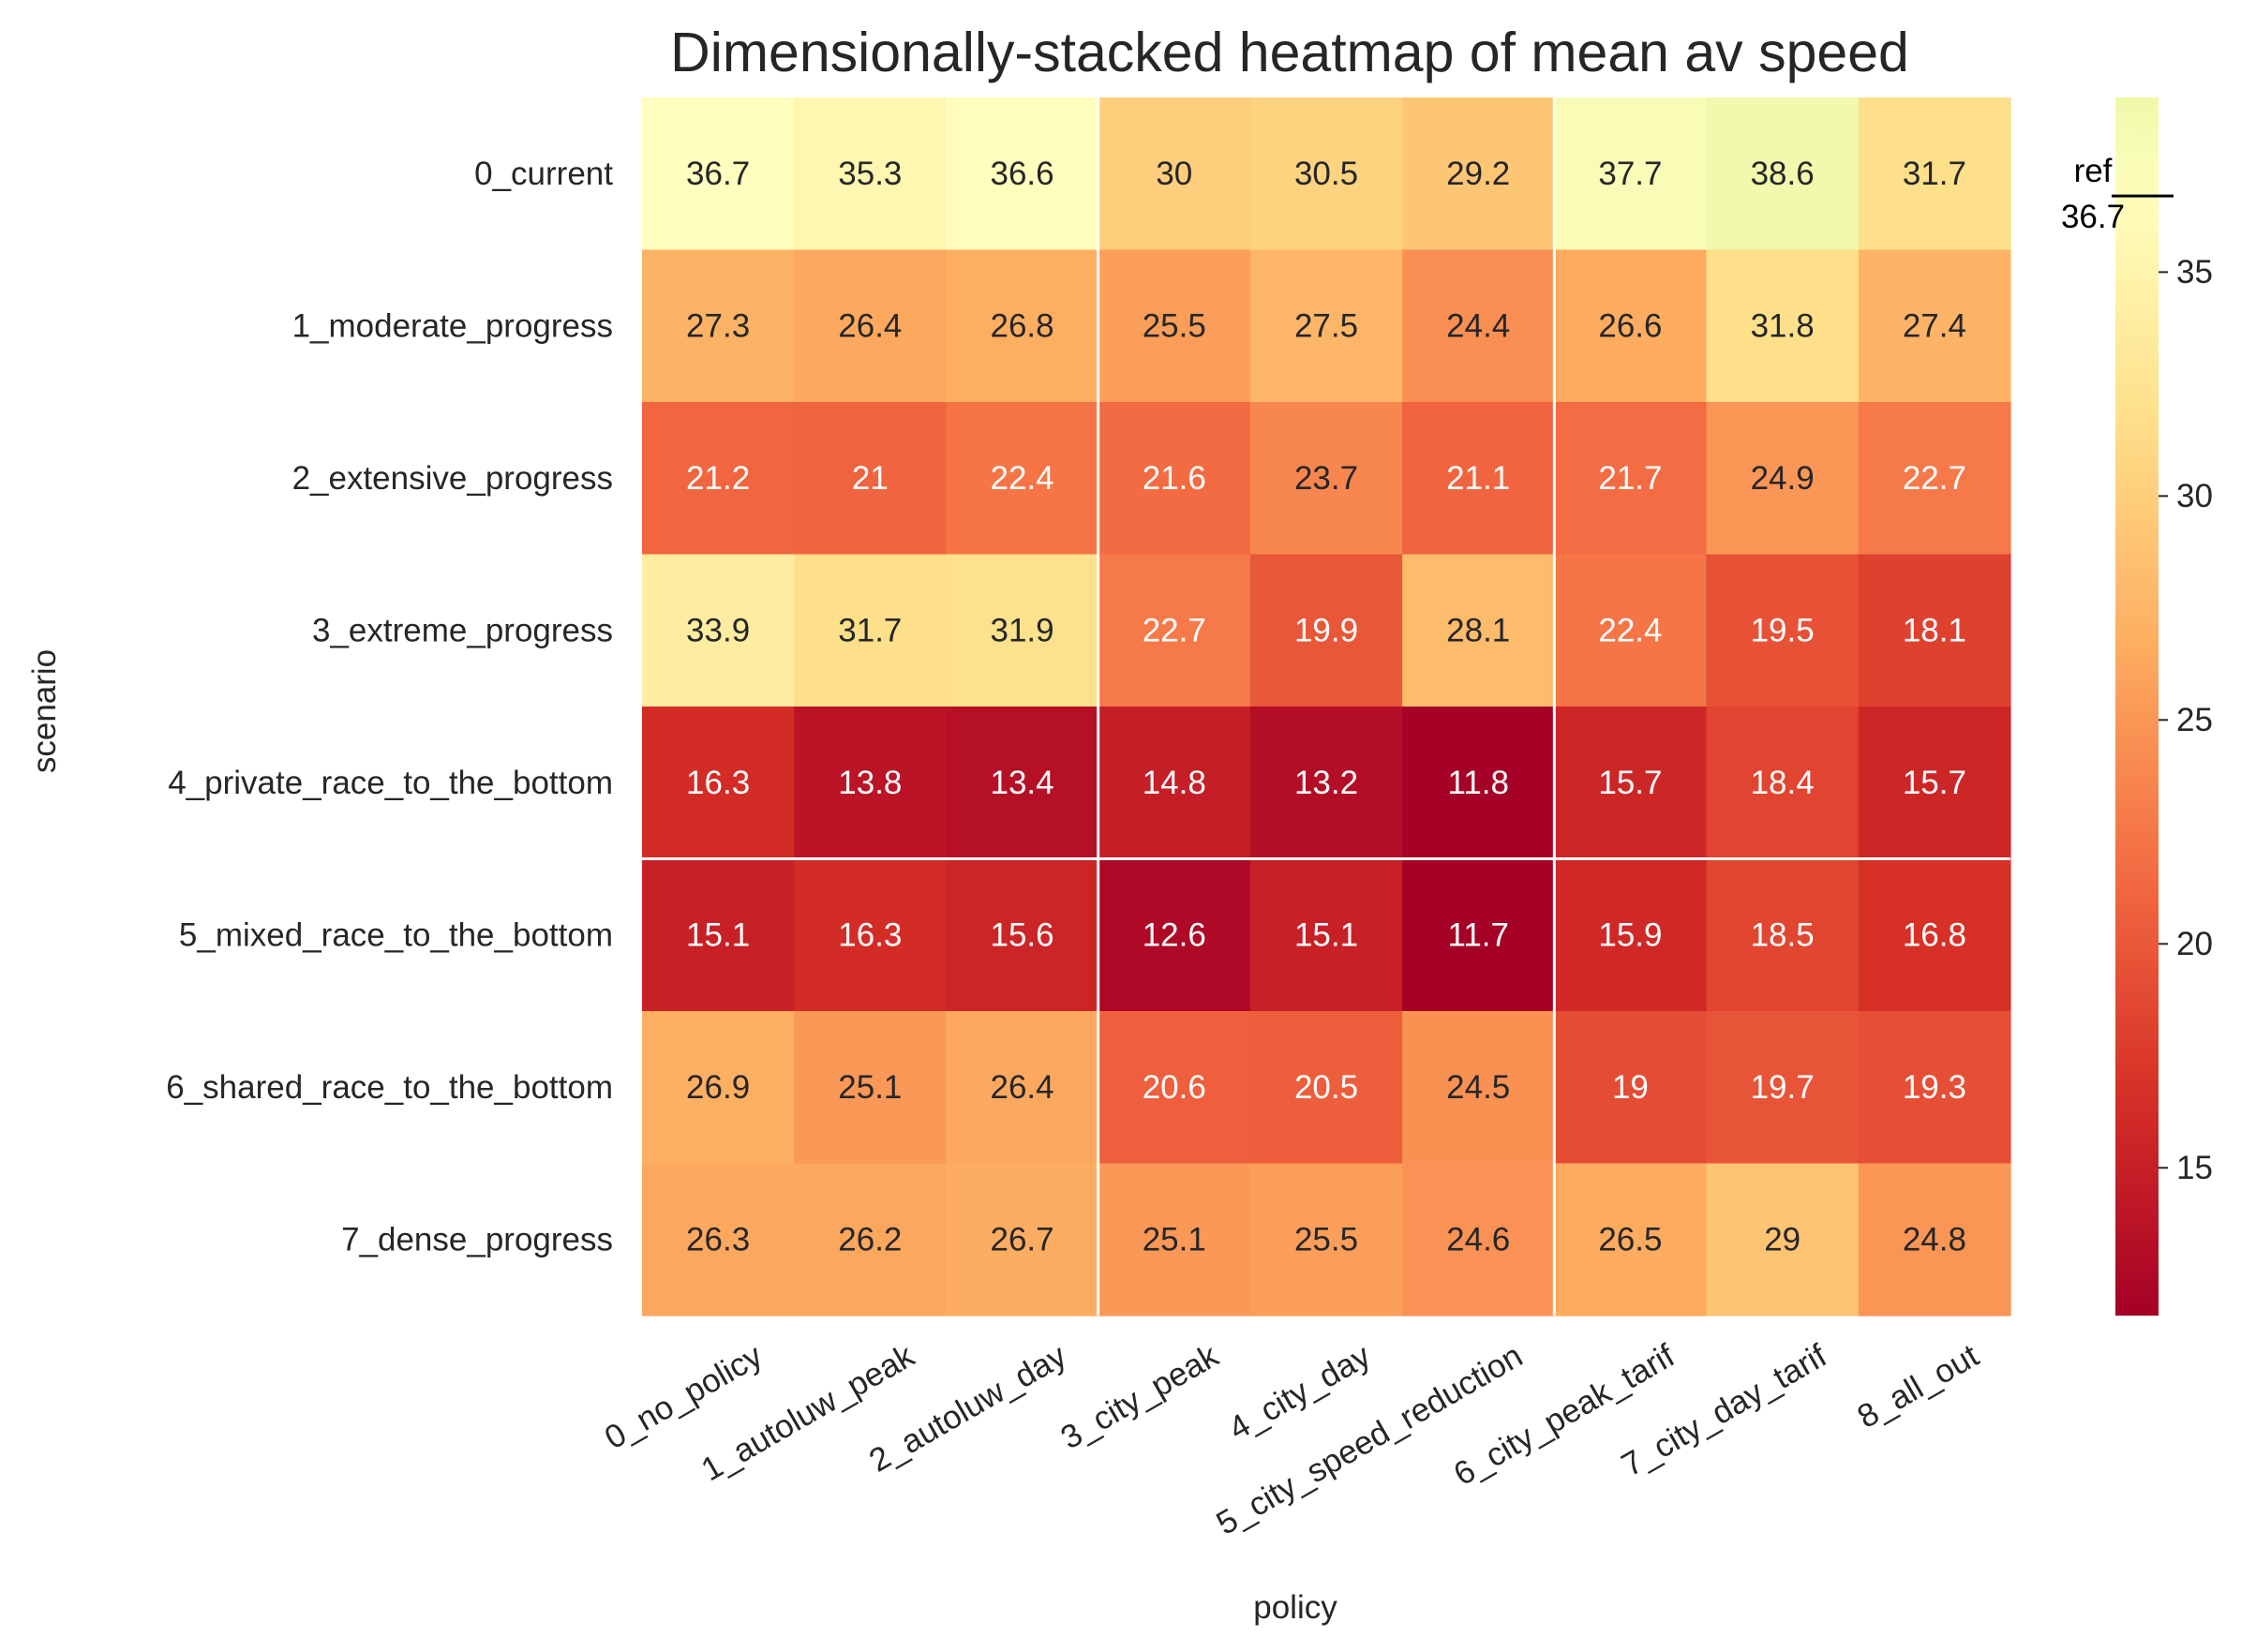  I want to click on cell-value-label: 21.1, so click(1478, 478).